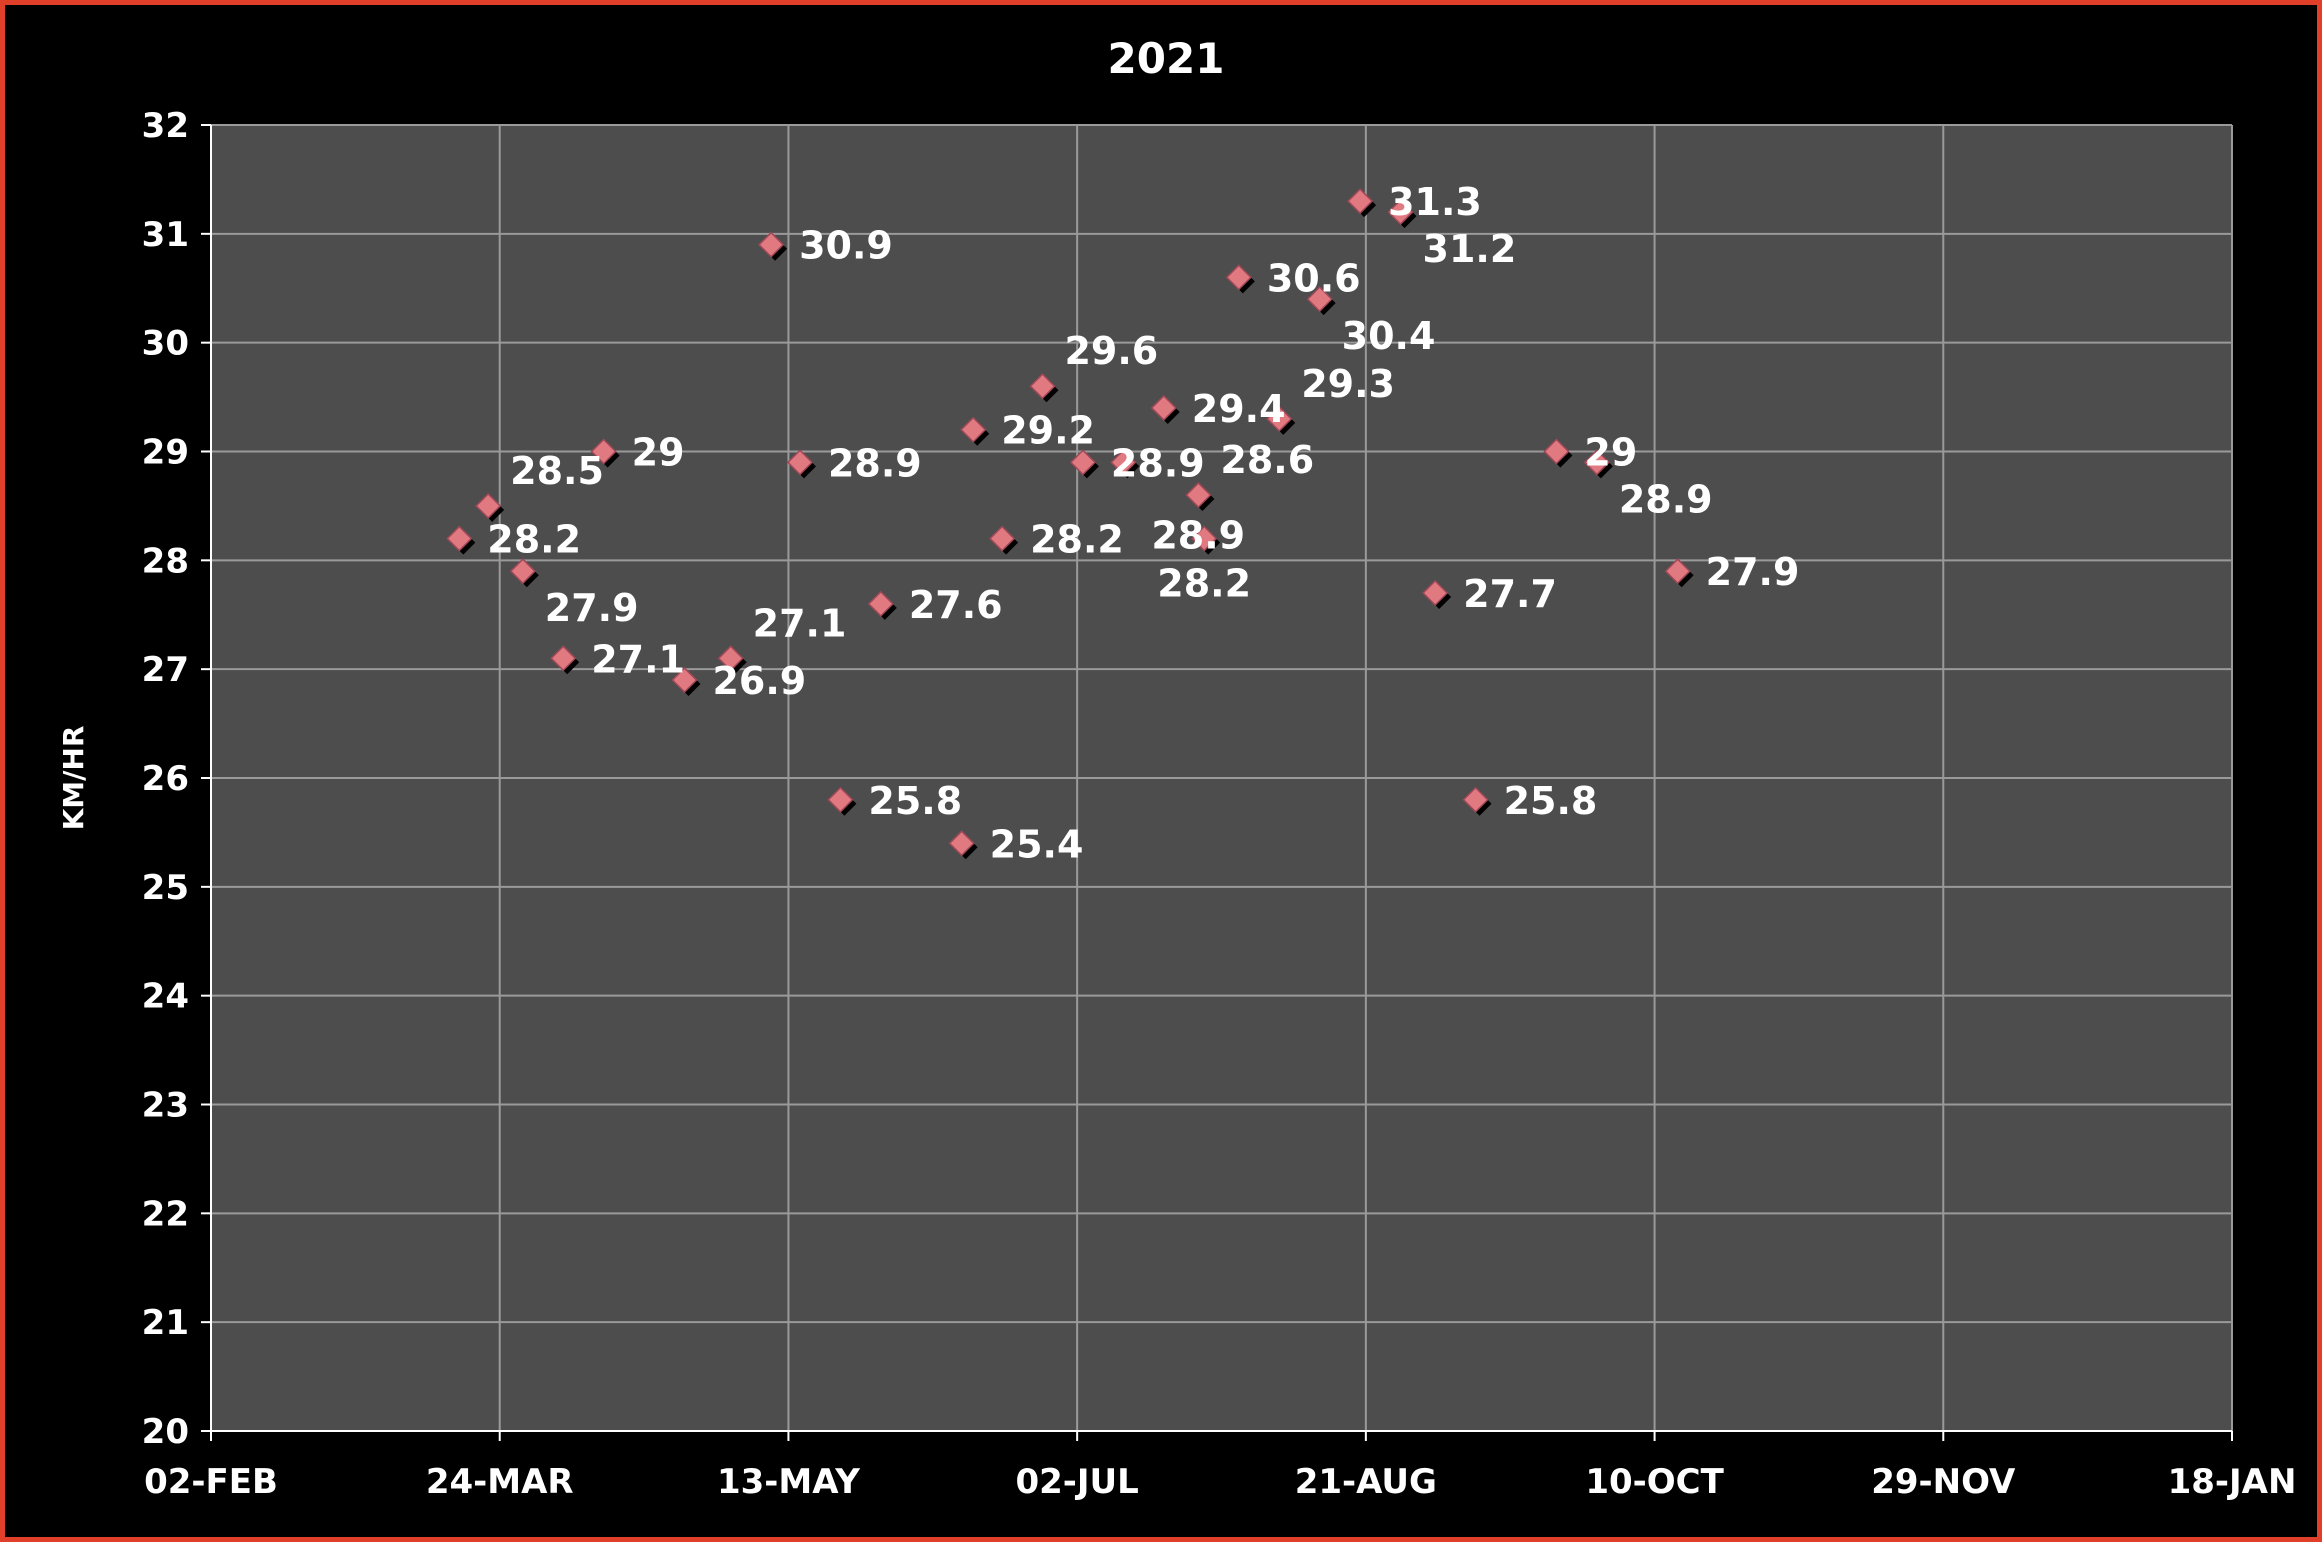 The height and width of the screenshot is (1542, 2322). I want to click on x-tick-label: 02-JUL, so click(1076, 1482).